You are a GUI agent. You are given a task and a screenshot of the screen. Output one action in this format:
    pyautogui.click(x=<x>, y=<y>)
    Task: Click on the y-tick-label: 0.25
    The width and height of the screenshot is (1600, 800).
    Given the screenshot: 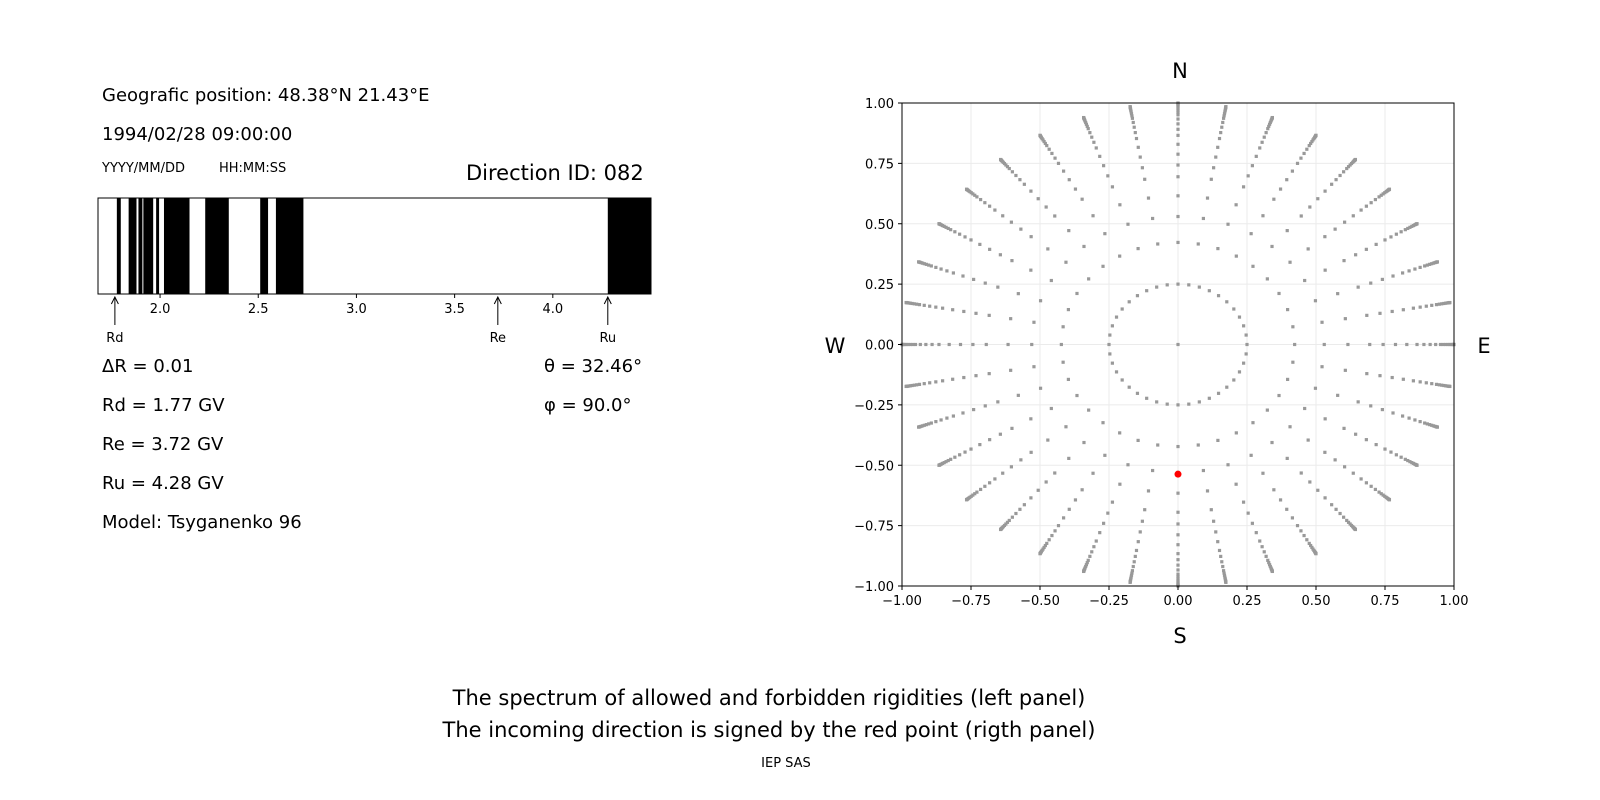 What is the action you would take?
    pyautogui.click(x=879, y=285)
    